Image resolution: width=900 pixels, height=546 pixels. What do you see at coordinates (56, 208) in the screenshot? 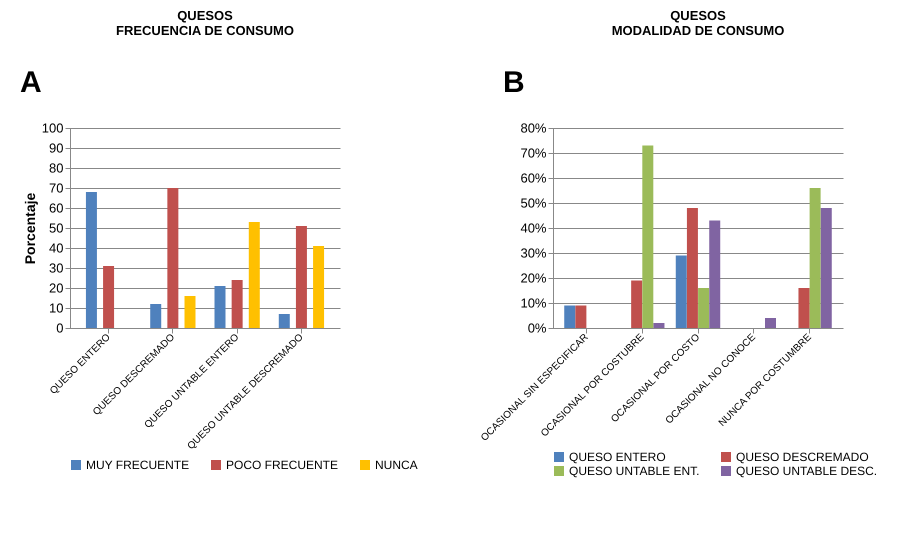
I see `y-tick-label: 60` at bounding box center [56, 208].